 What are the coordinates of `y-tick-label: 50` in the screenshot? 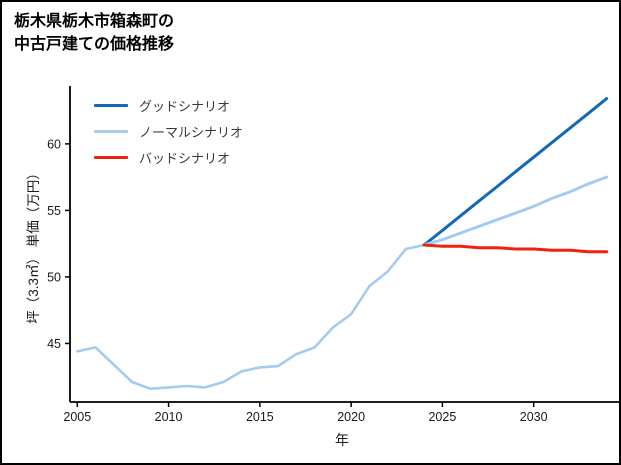 It's located at (54, 277).